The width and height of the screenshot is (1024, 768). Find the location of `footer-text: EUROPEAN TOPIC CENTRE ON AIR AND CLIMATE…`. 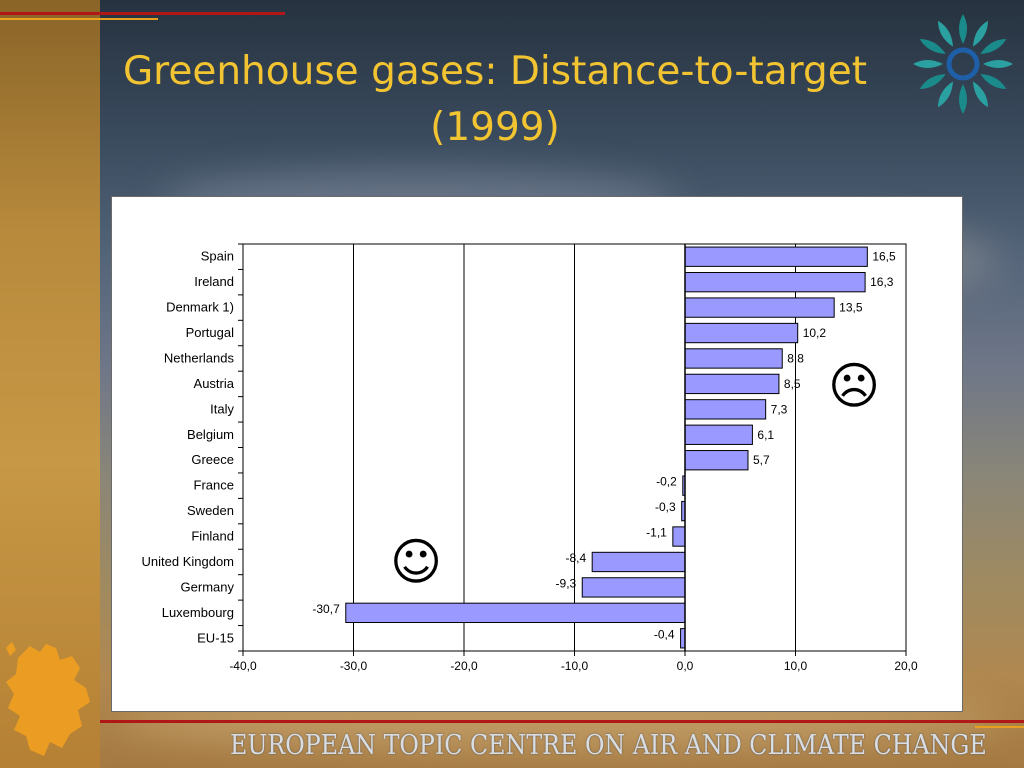

footer-text: EUROPEAN TOPIC CENTRE ON AIR AND CLIMATE… is located at coordinates (608, 745).